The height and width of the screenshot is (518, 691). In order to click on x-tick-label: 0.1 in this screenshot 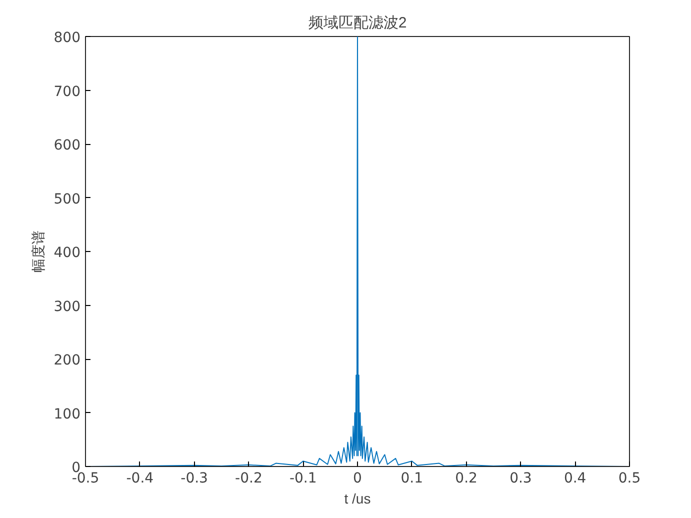, I will do `click(412, 478)`.